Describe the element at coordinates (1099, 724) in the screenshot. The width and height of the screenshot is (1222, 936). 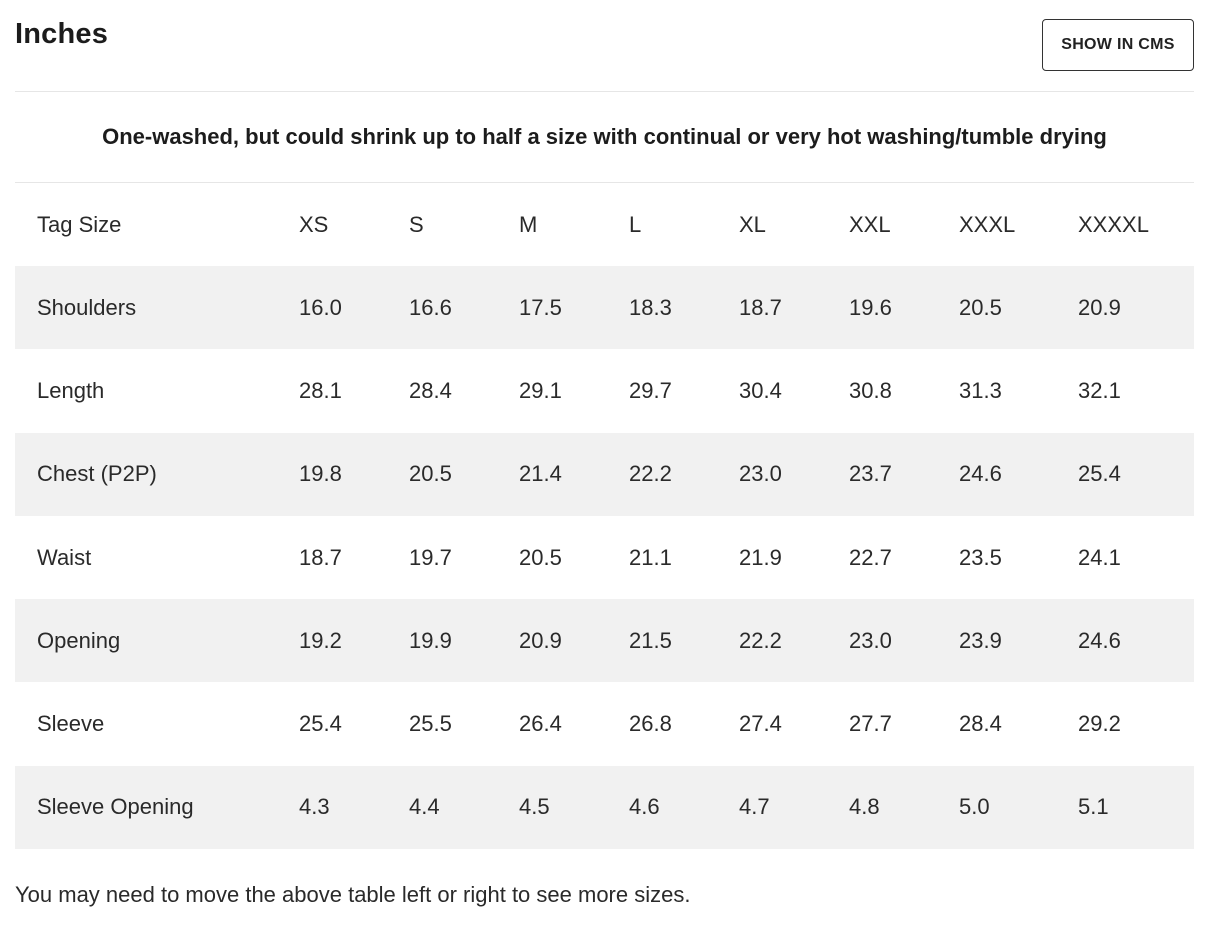
I see `table-cell: 29.2` at that location.